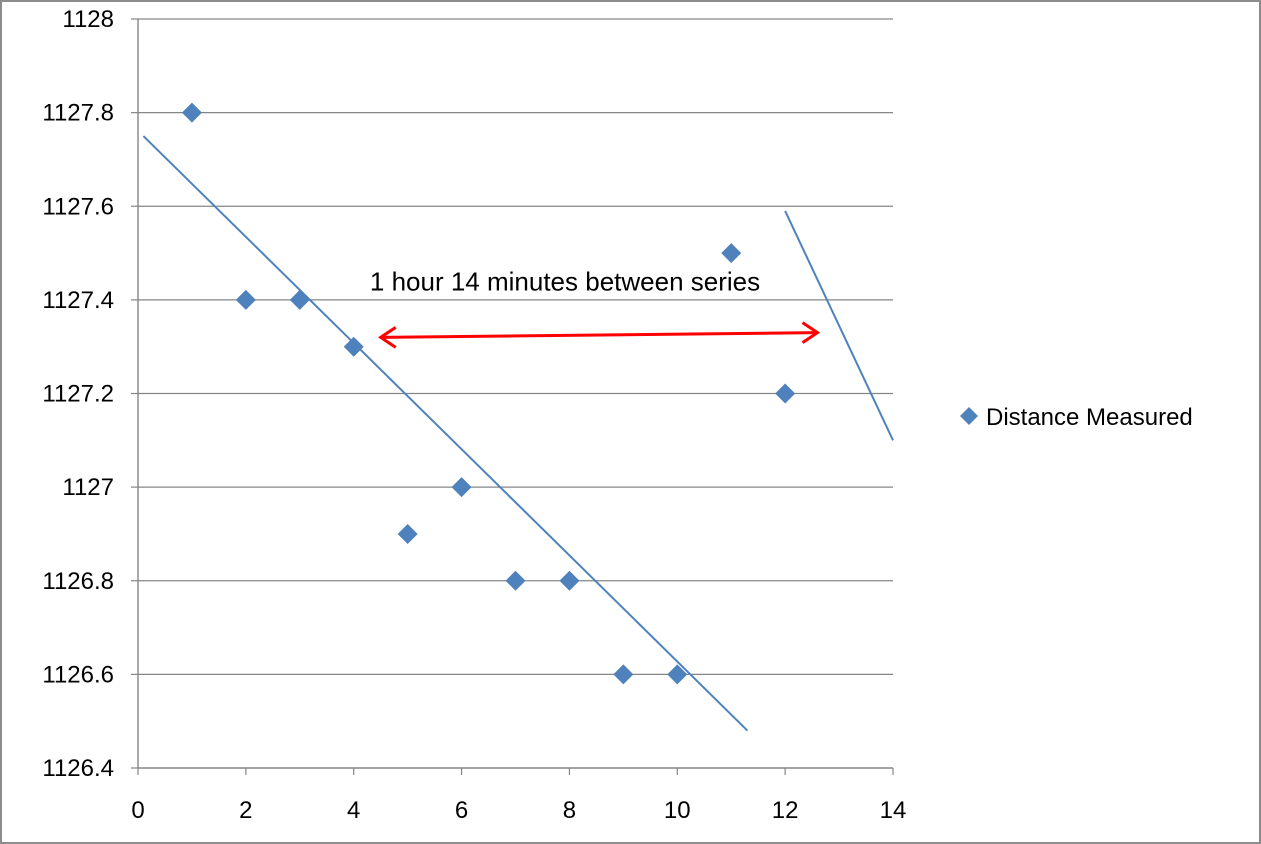 This screenshot has height=844, width=1261. What do you see at coordinates (78, 768) in the screenshot?
I see `y-tick-label: 1126.4` at bounding box center [78, 768].